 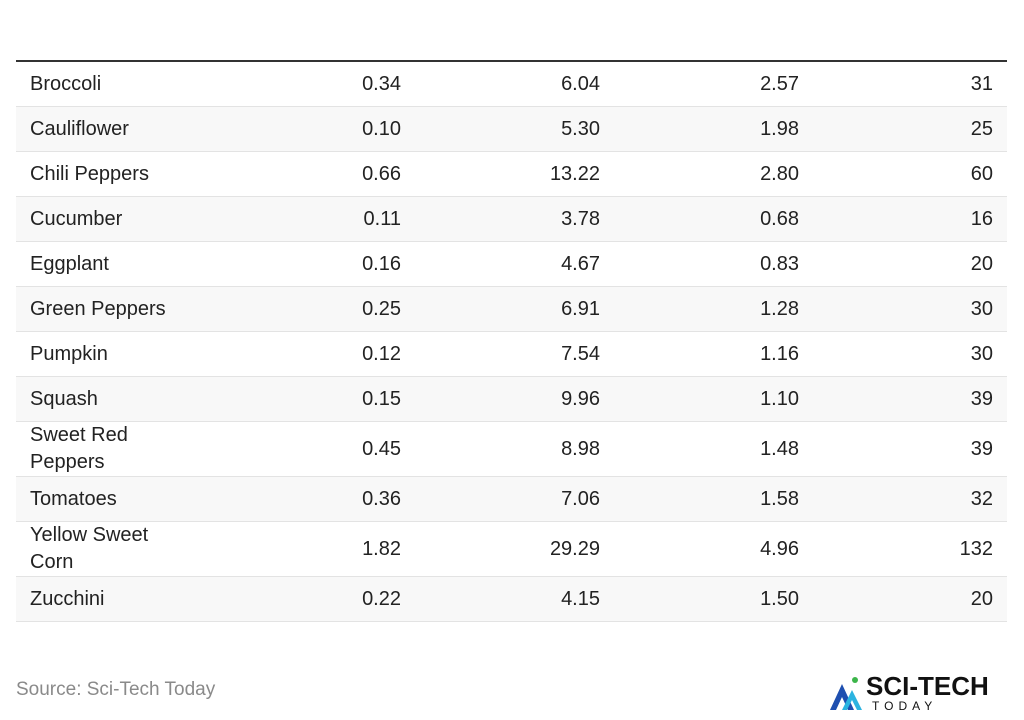 I want to click on table-row: Cucumber 0.11 3.78 0.68 16, so click(x=511, y=219).